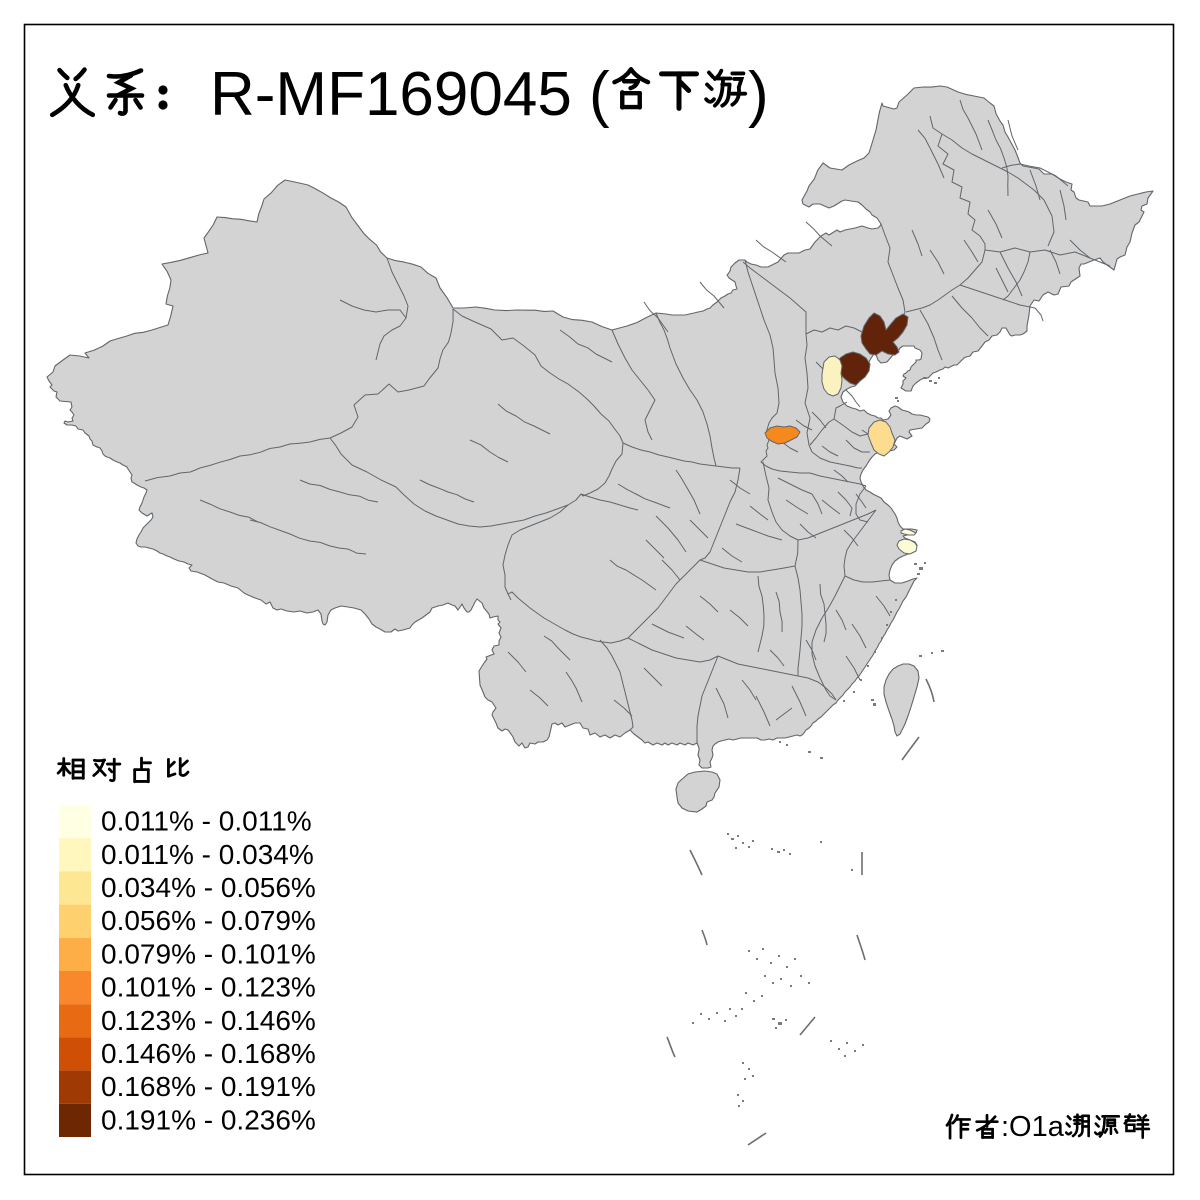 The image size is (1200, 1200). Describe the element at coordinates (207, 854) in the screenshot. I see `svg-text: 0.011% - 0.034%` at that location.